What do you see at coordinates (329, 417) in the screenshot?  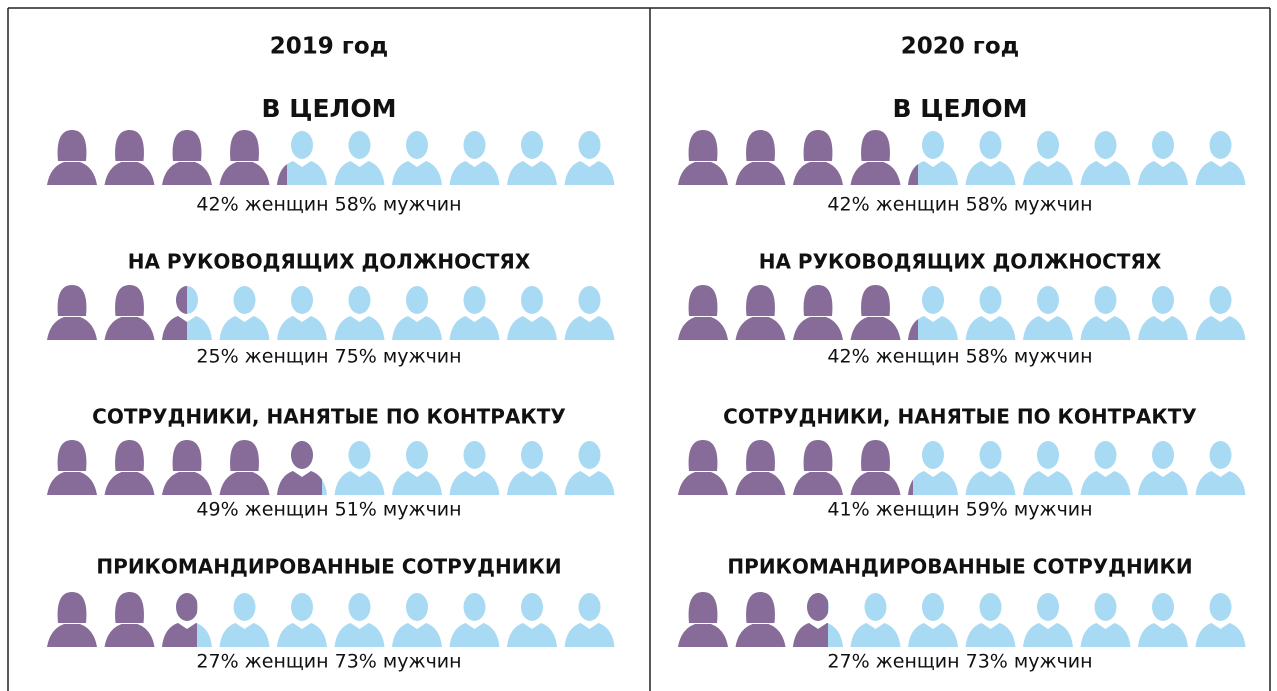 I see `row-label: СОТРУДНИКИ, НАНЯТЫЕ ПО КОНТРАКТУ` at bounding box center [329, 417].